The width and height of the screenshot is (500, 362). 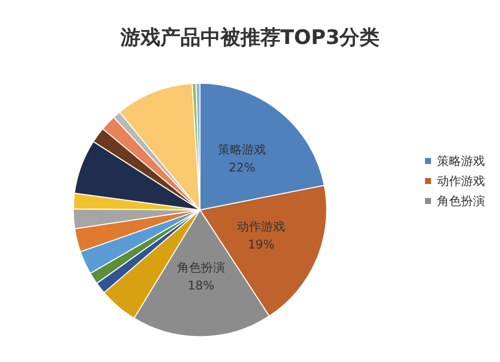 What do you see at coordinates (242, 149) in the screenshot?
I see `slice-label: 策略游戏` at bounding box center [242, 149].